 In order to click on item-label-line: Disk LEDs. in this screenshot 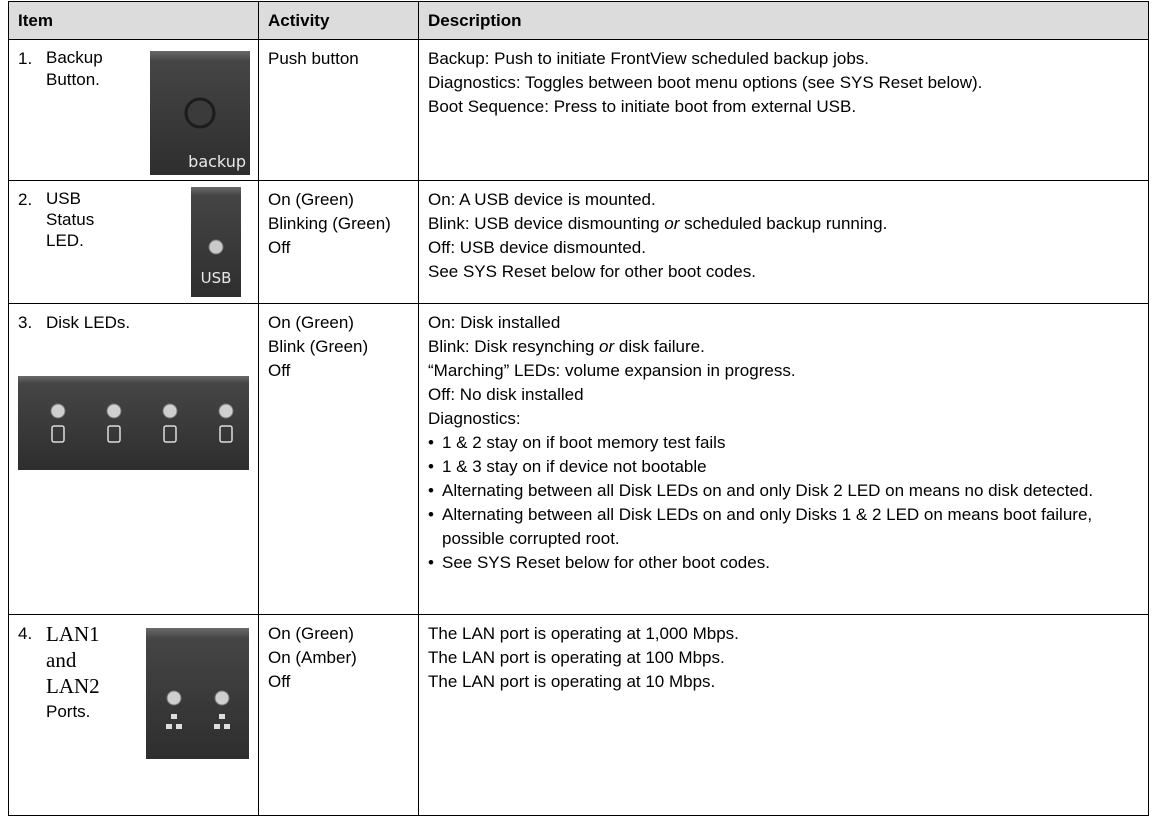, I will do `click(88, 323)`.